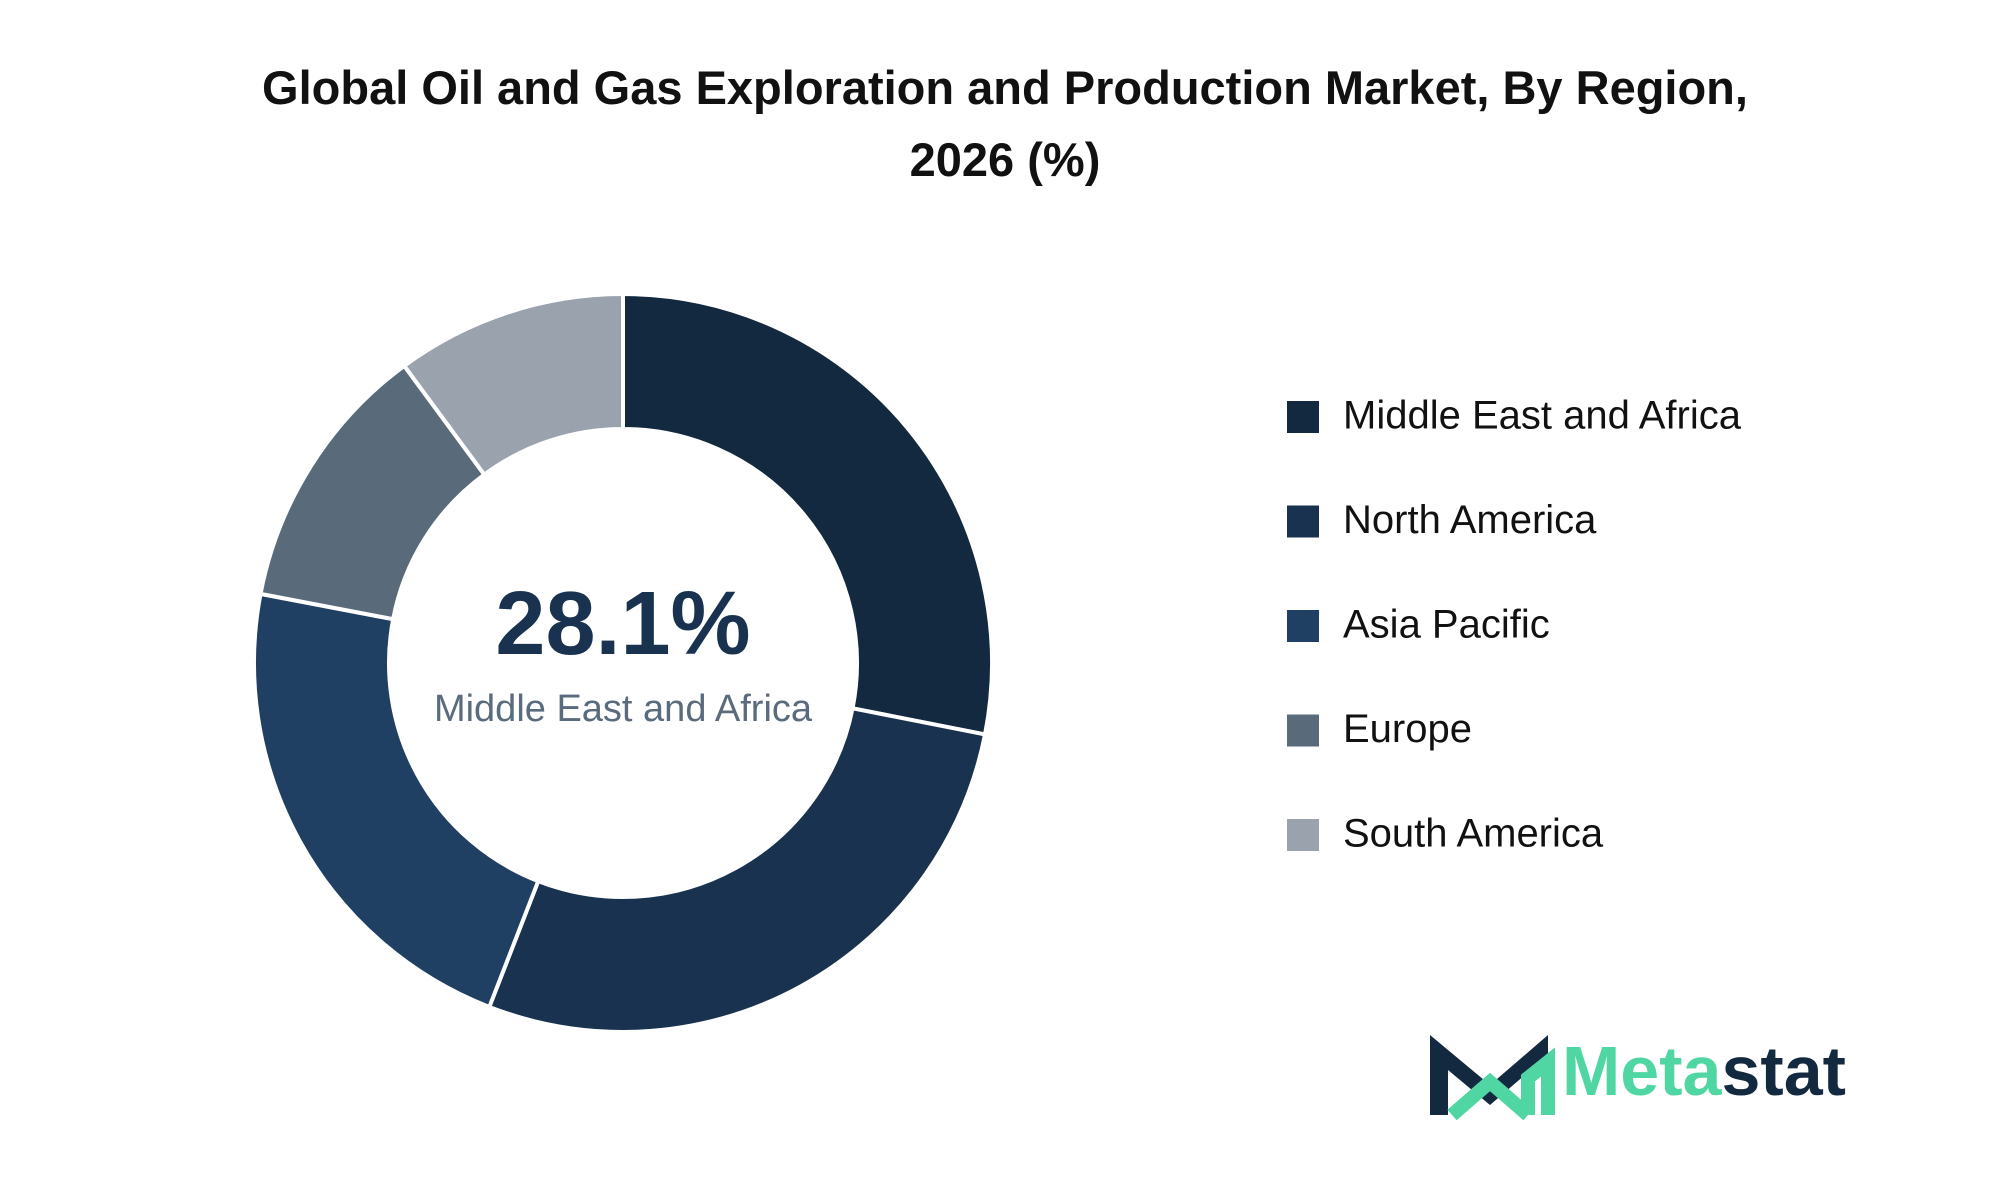 Image resolution: width=2000 pixels, height=1200 pixels. Describe the element at coordinates (622, 624) in the screenshot. I see `center-value: 28.1%` at that location.